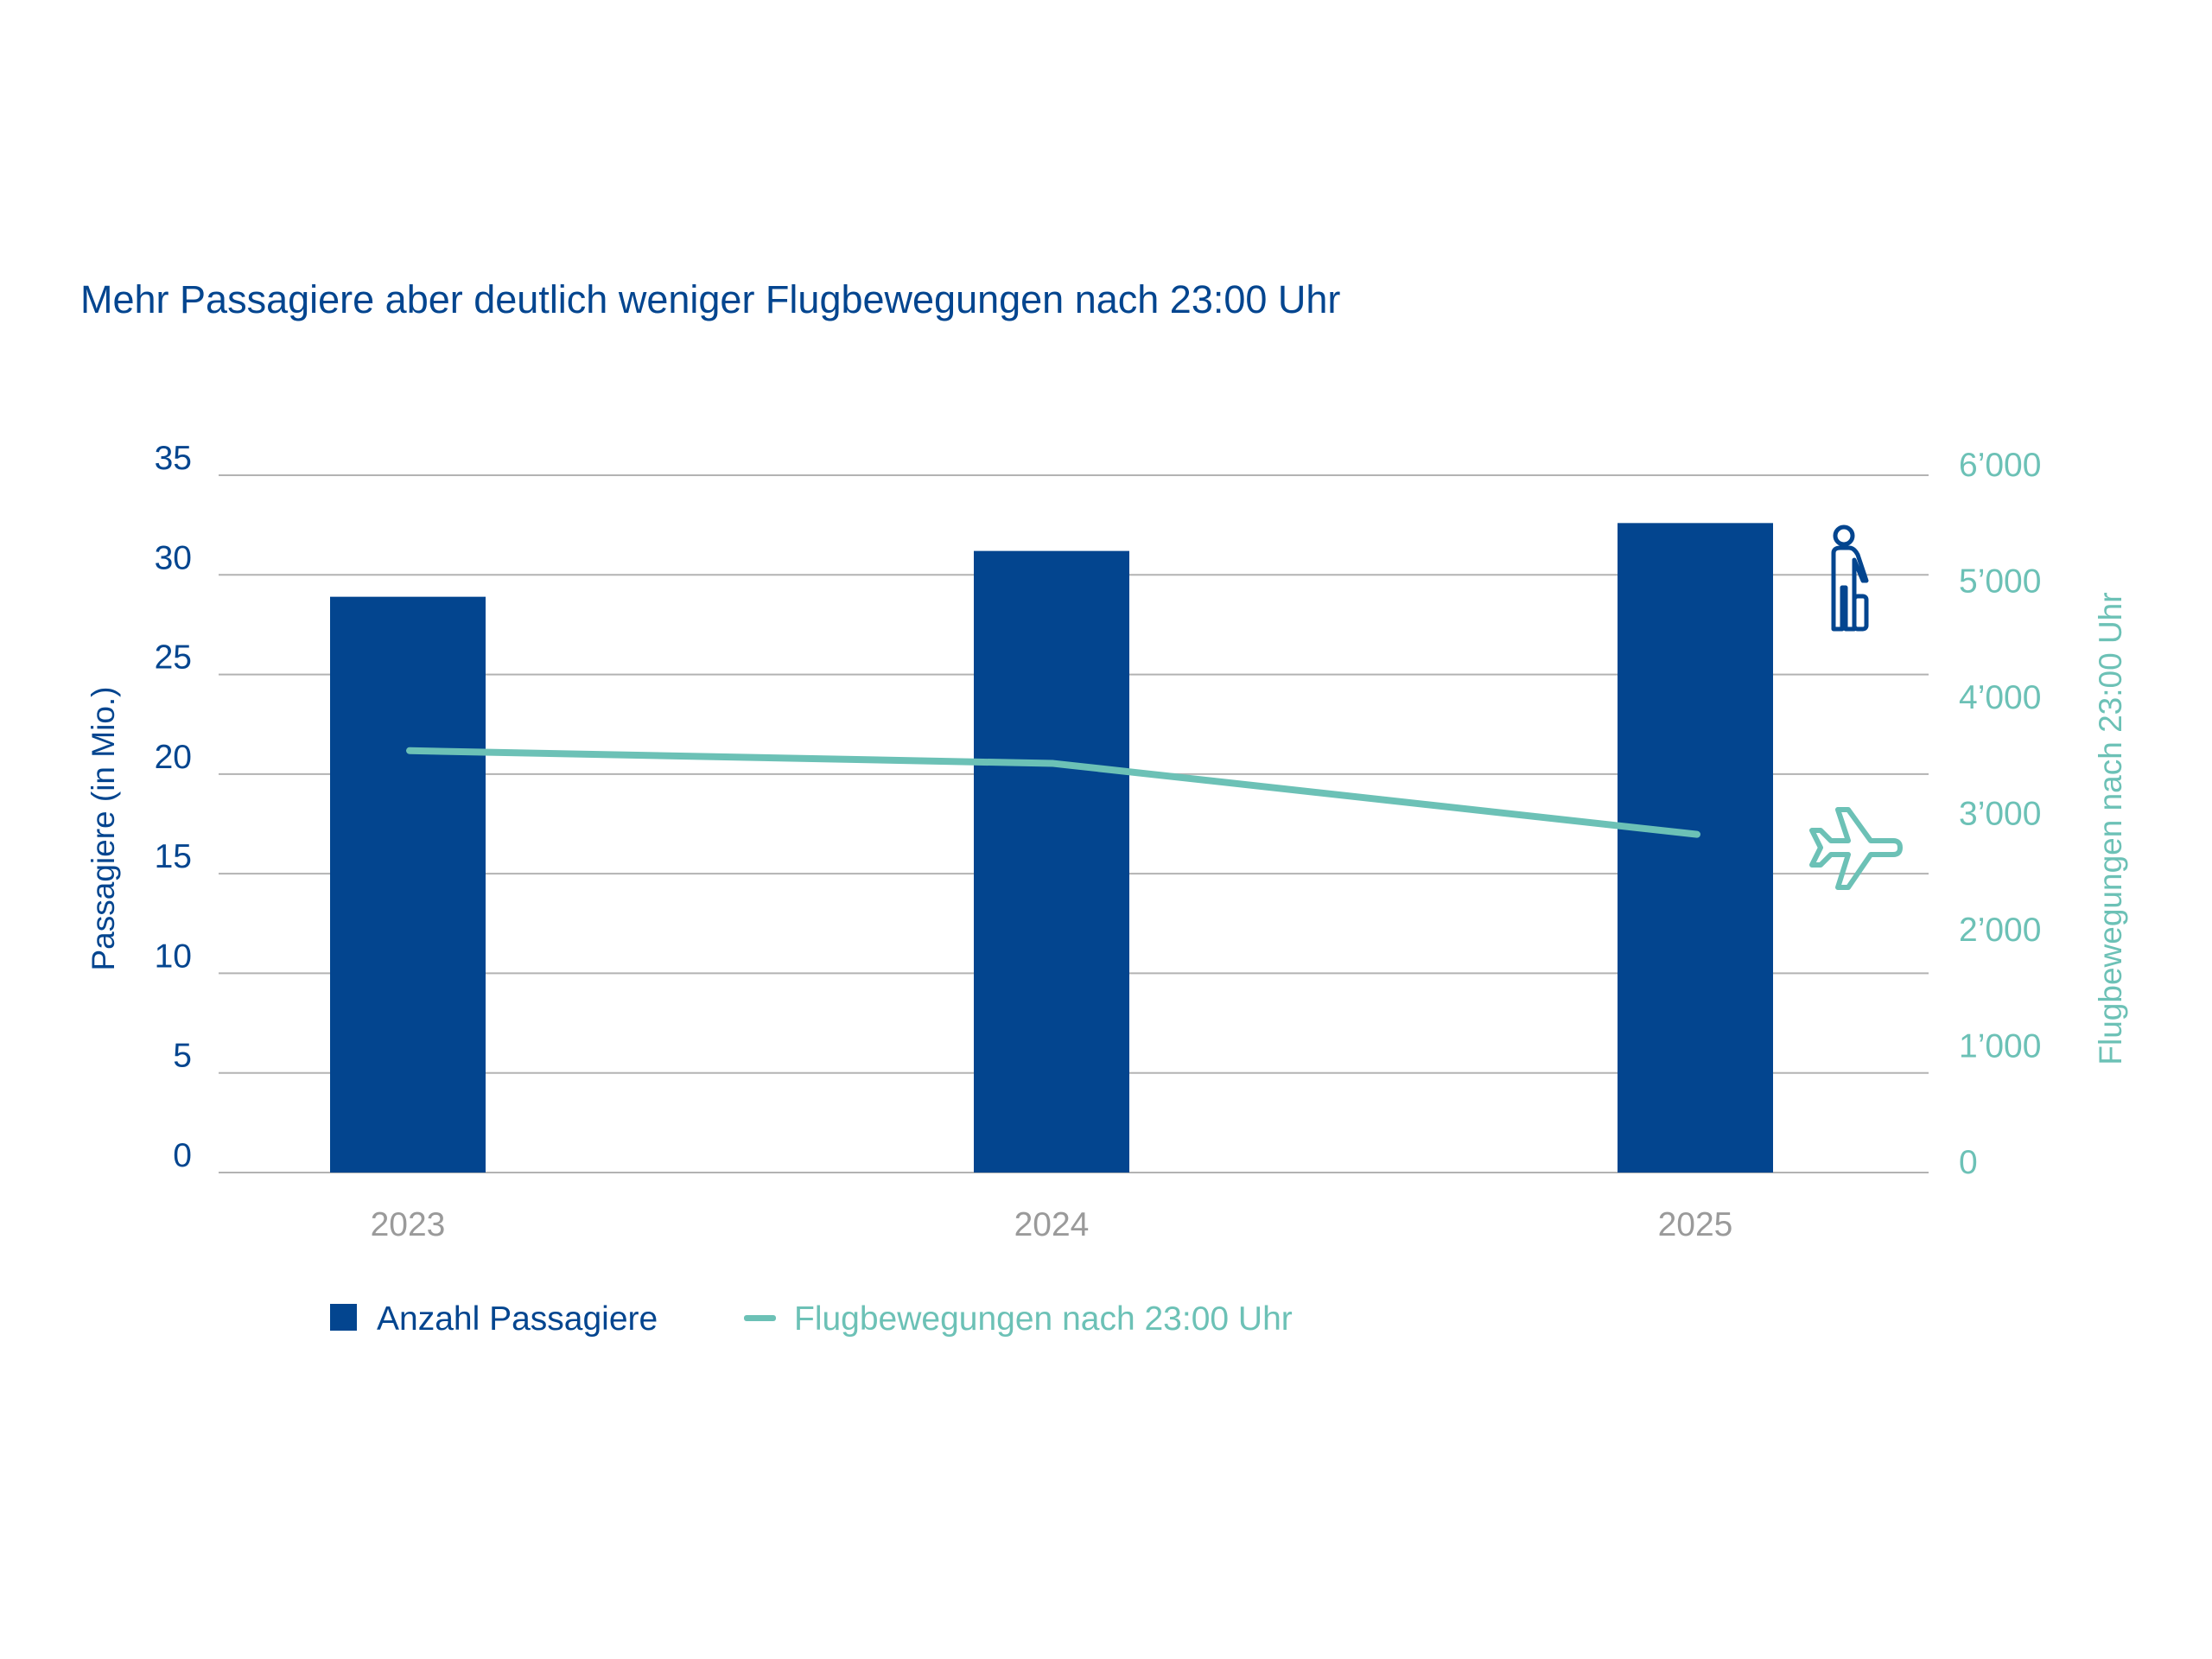 The image size is (2212, 1659). What do you see at coordinates (2110, 828) in the screenshot?
I see `right-axis-title: Flugbewegungen nach 23:00 Uhr` at bounding box center [2110, 828].